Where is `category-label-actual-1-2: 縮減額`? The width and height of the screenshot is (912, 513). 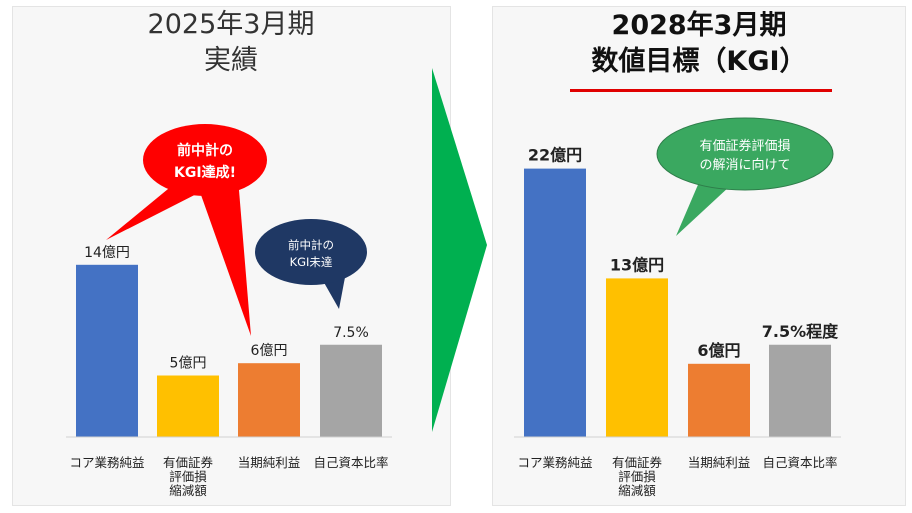 category-label-actual-1-2: 縮減額 is located at coordinates (188, 490).